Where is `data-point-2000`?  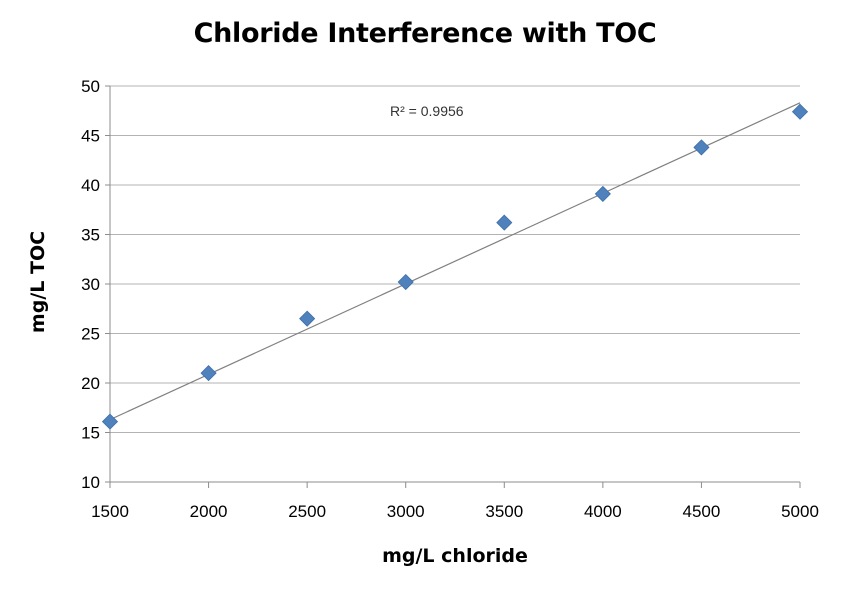 data-point-2000 is located at coordinates (208, 373).